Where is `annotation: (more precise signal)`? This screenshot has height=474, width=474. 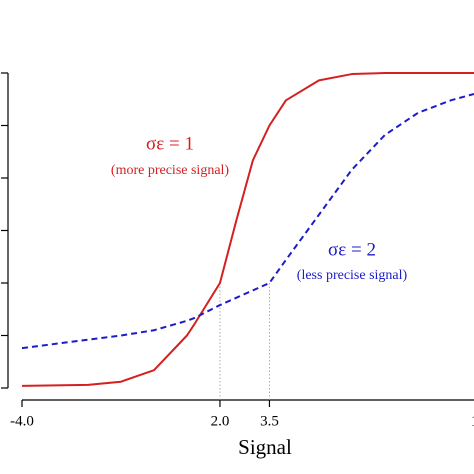
annotation: (more precise signal) is located at coordinates (170, 170).